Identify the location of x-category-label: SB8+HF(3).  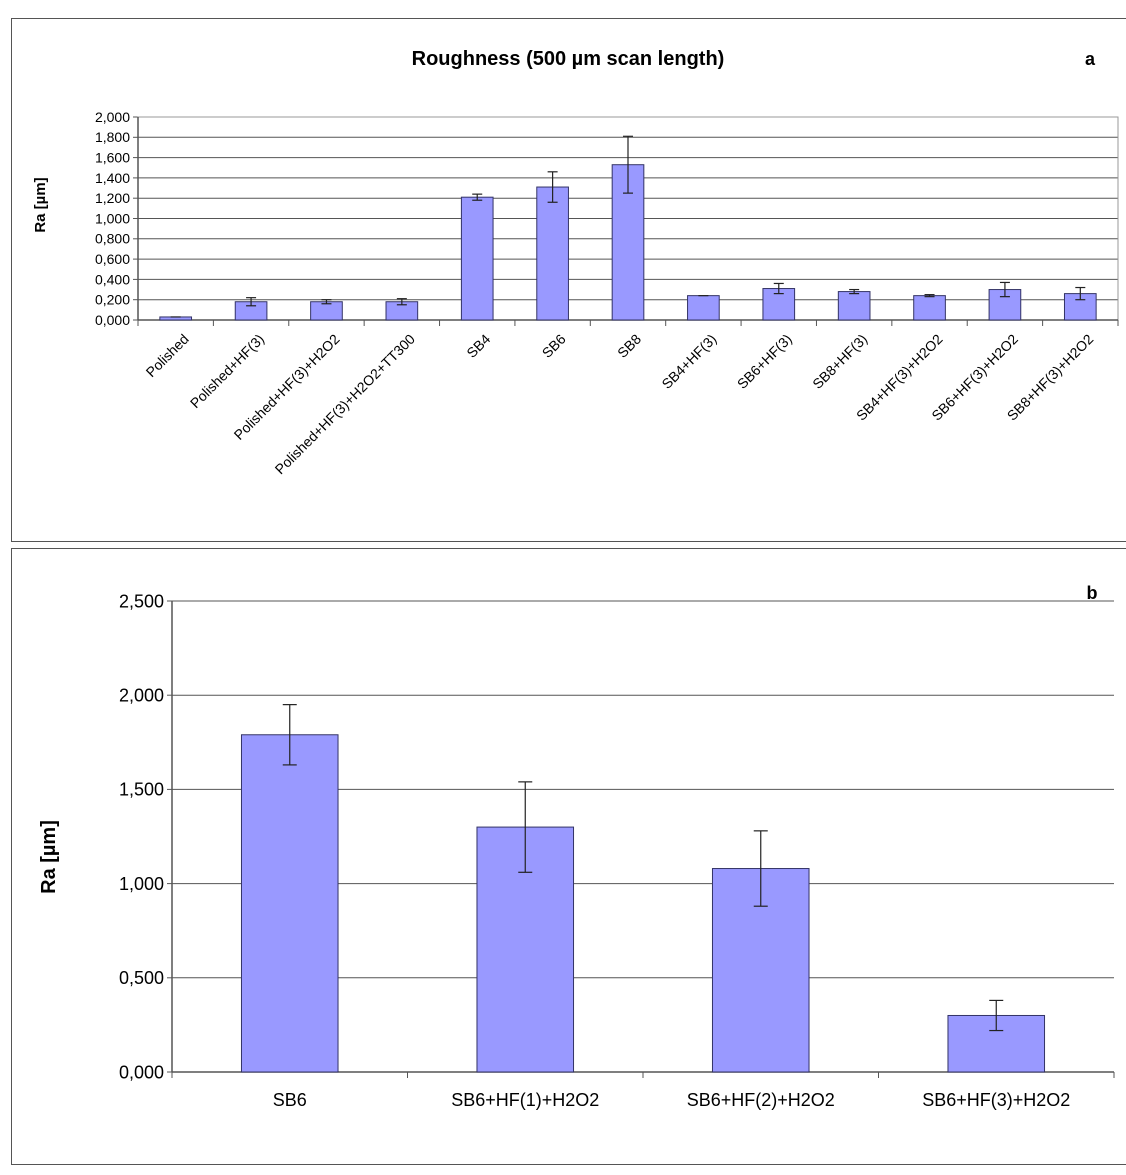
(839, 361).